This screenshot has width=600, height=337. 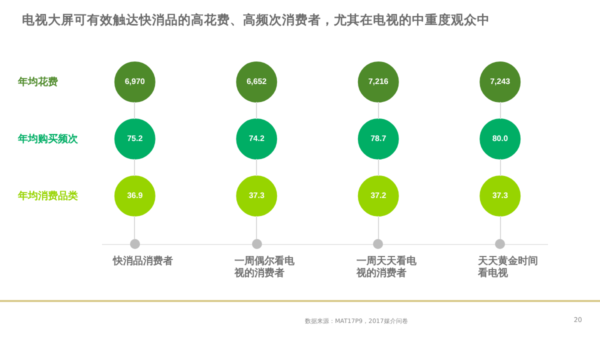 What do you see at coordinates (135, 139) in the screenshot?
I see `data-label: 75.2` at bounding box center [135, 139].